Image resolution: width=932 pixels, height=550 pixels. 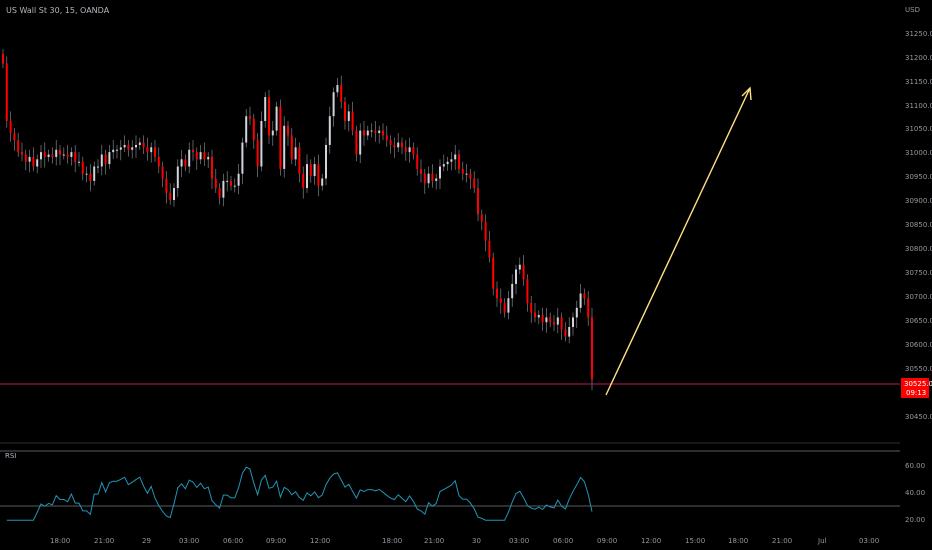 I want to click on price-tick: 31050.0, so click(x=918, y=129).